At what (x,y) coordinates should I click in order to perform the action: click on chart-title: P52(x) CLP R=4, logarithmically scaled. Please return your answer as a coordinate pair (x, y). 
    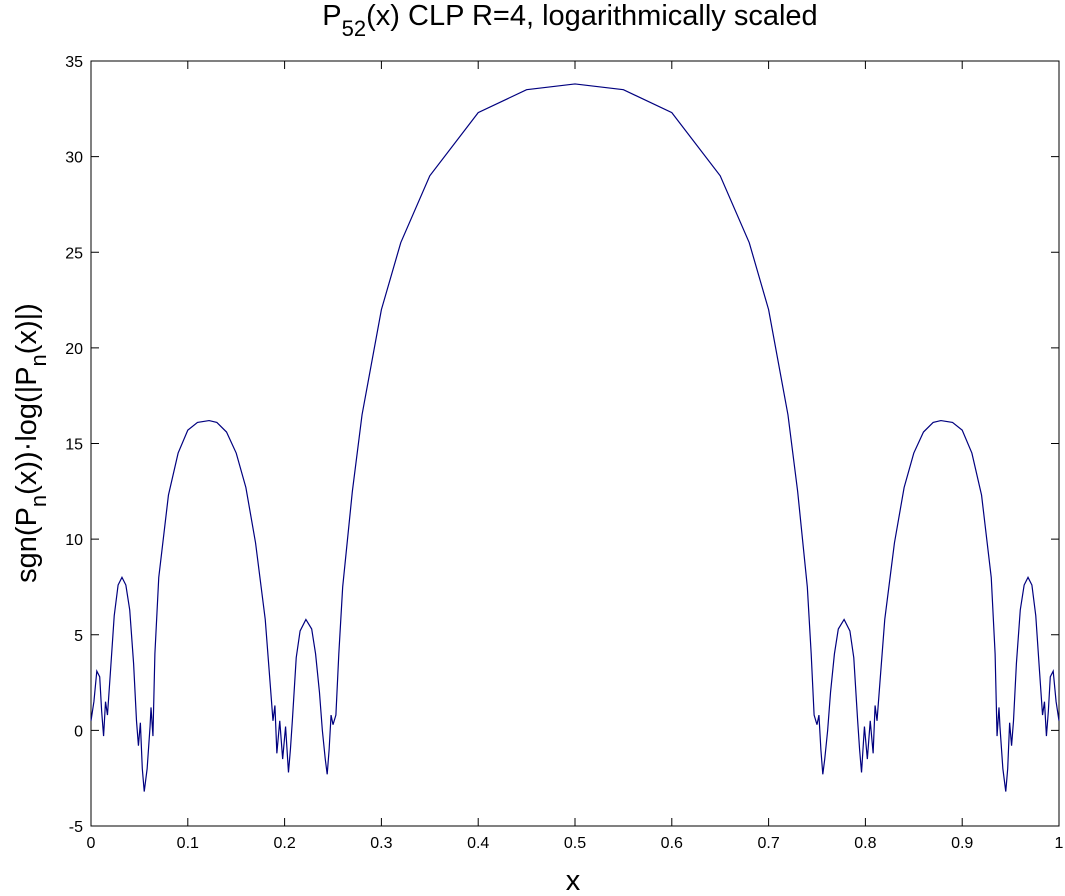
    Looking at the image, I should click on (569, 20).